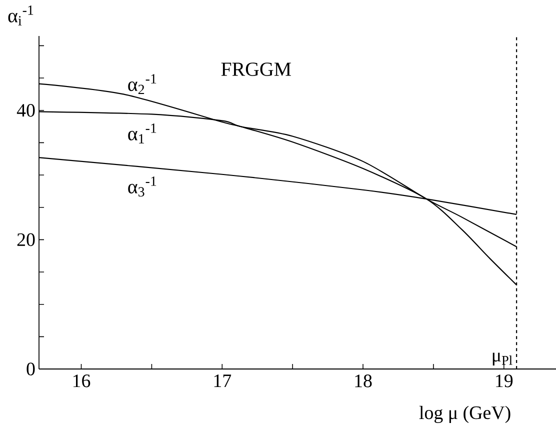  Describe the element at coordinates (223, 381) in the screenshot. I see `x-tick-label: 17` at that location.